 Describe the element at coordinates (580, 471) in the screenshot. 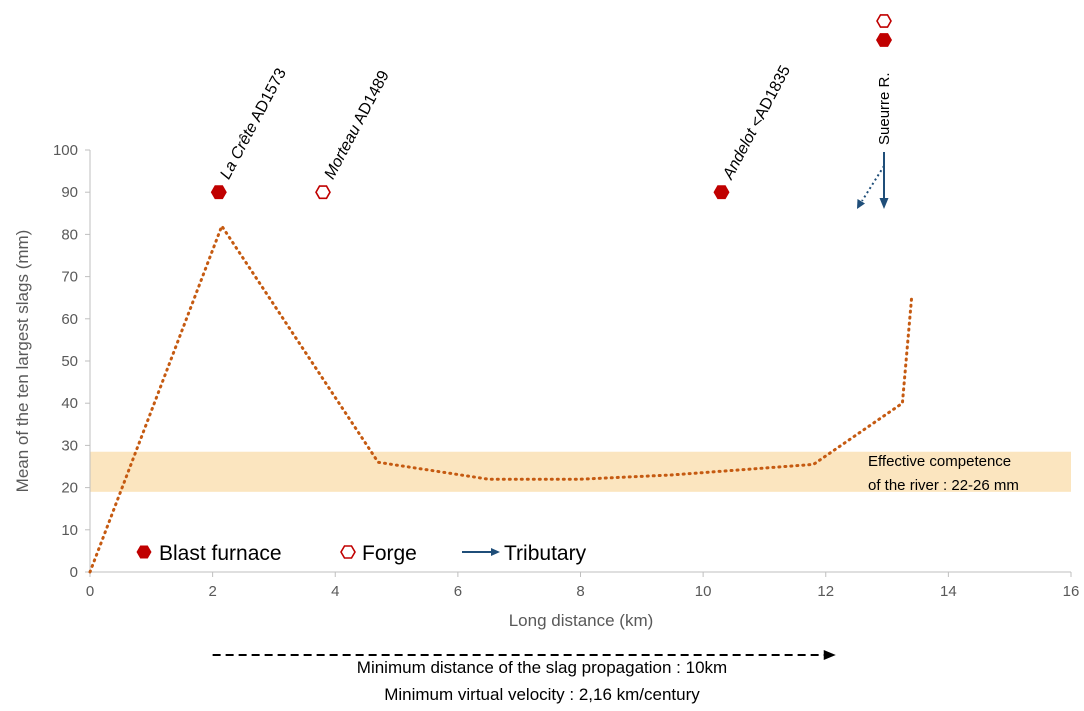

I see `competence-band` at that location.